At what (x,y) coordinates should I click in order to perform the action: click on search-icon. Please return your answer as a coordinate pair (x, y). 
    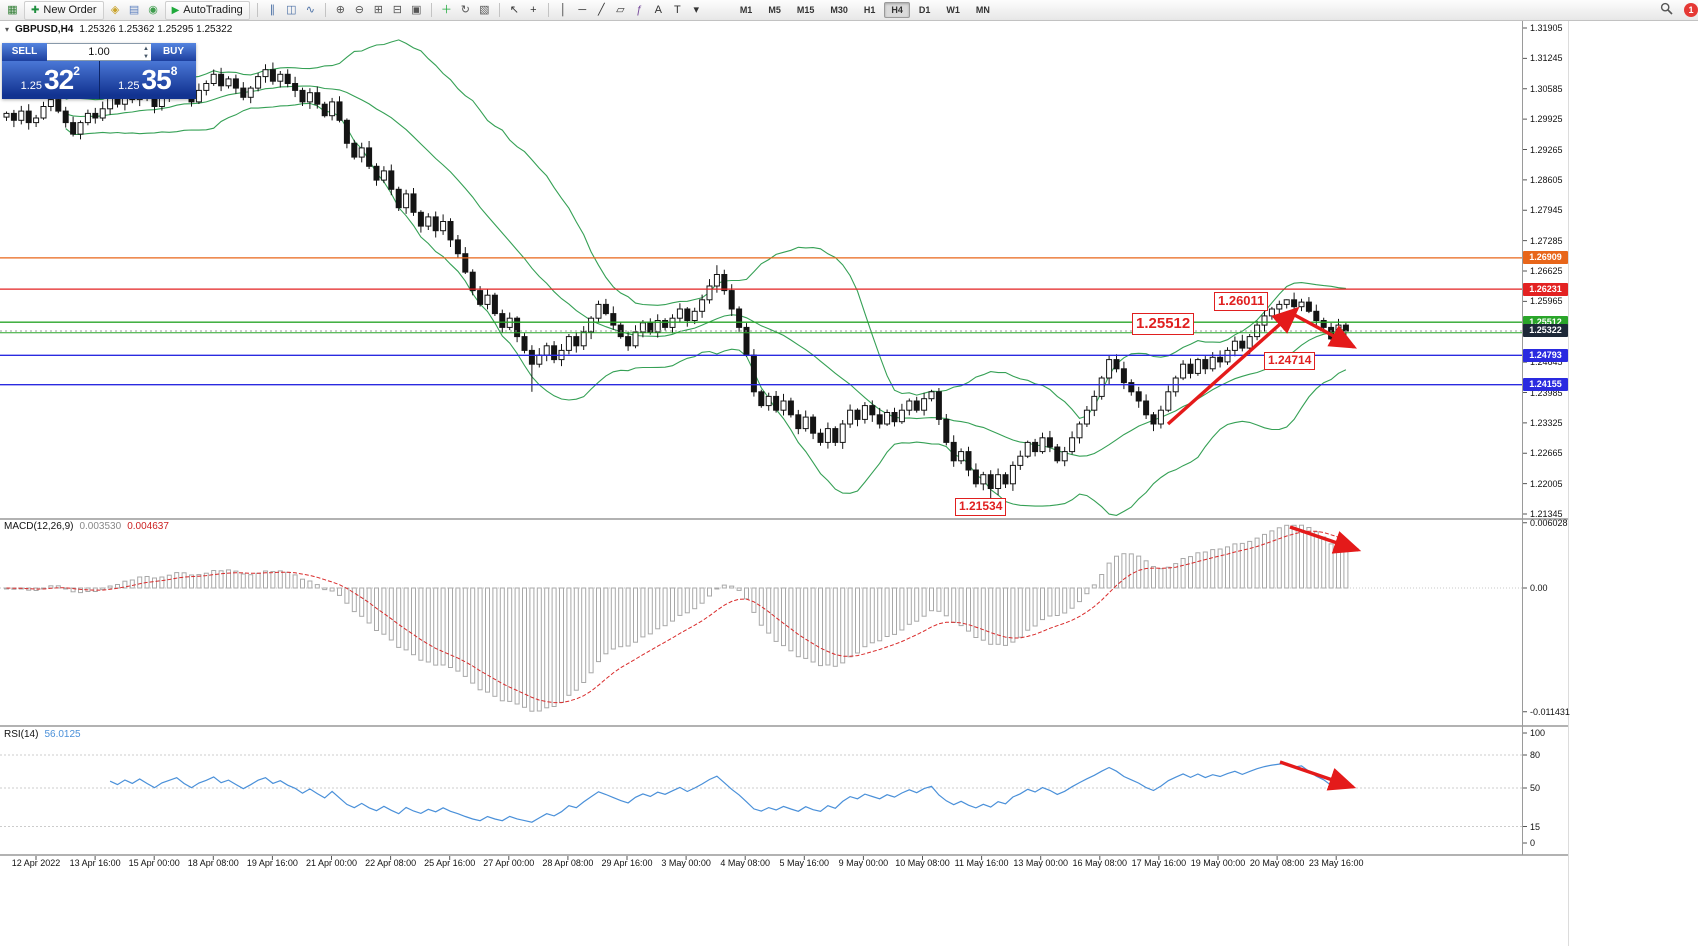
    Looking at the image, I should click on (1666, 10).